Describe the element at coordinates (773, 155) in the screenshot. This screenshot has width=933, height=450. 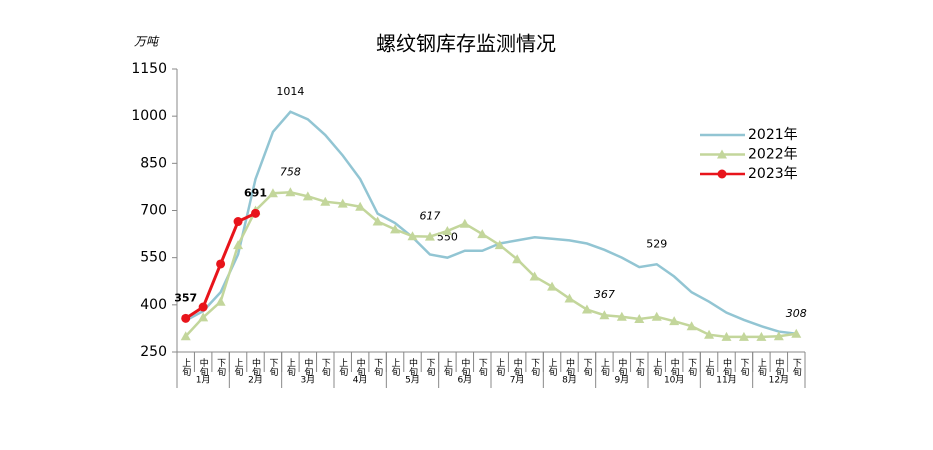
I see `legend-label: 2022年` at that location.